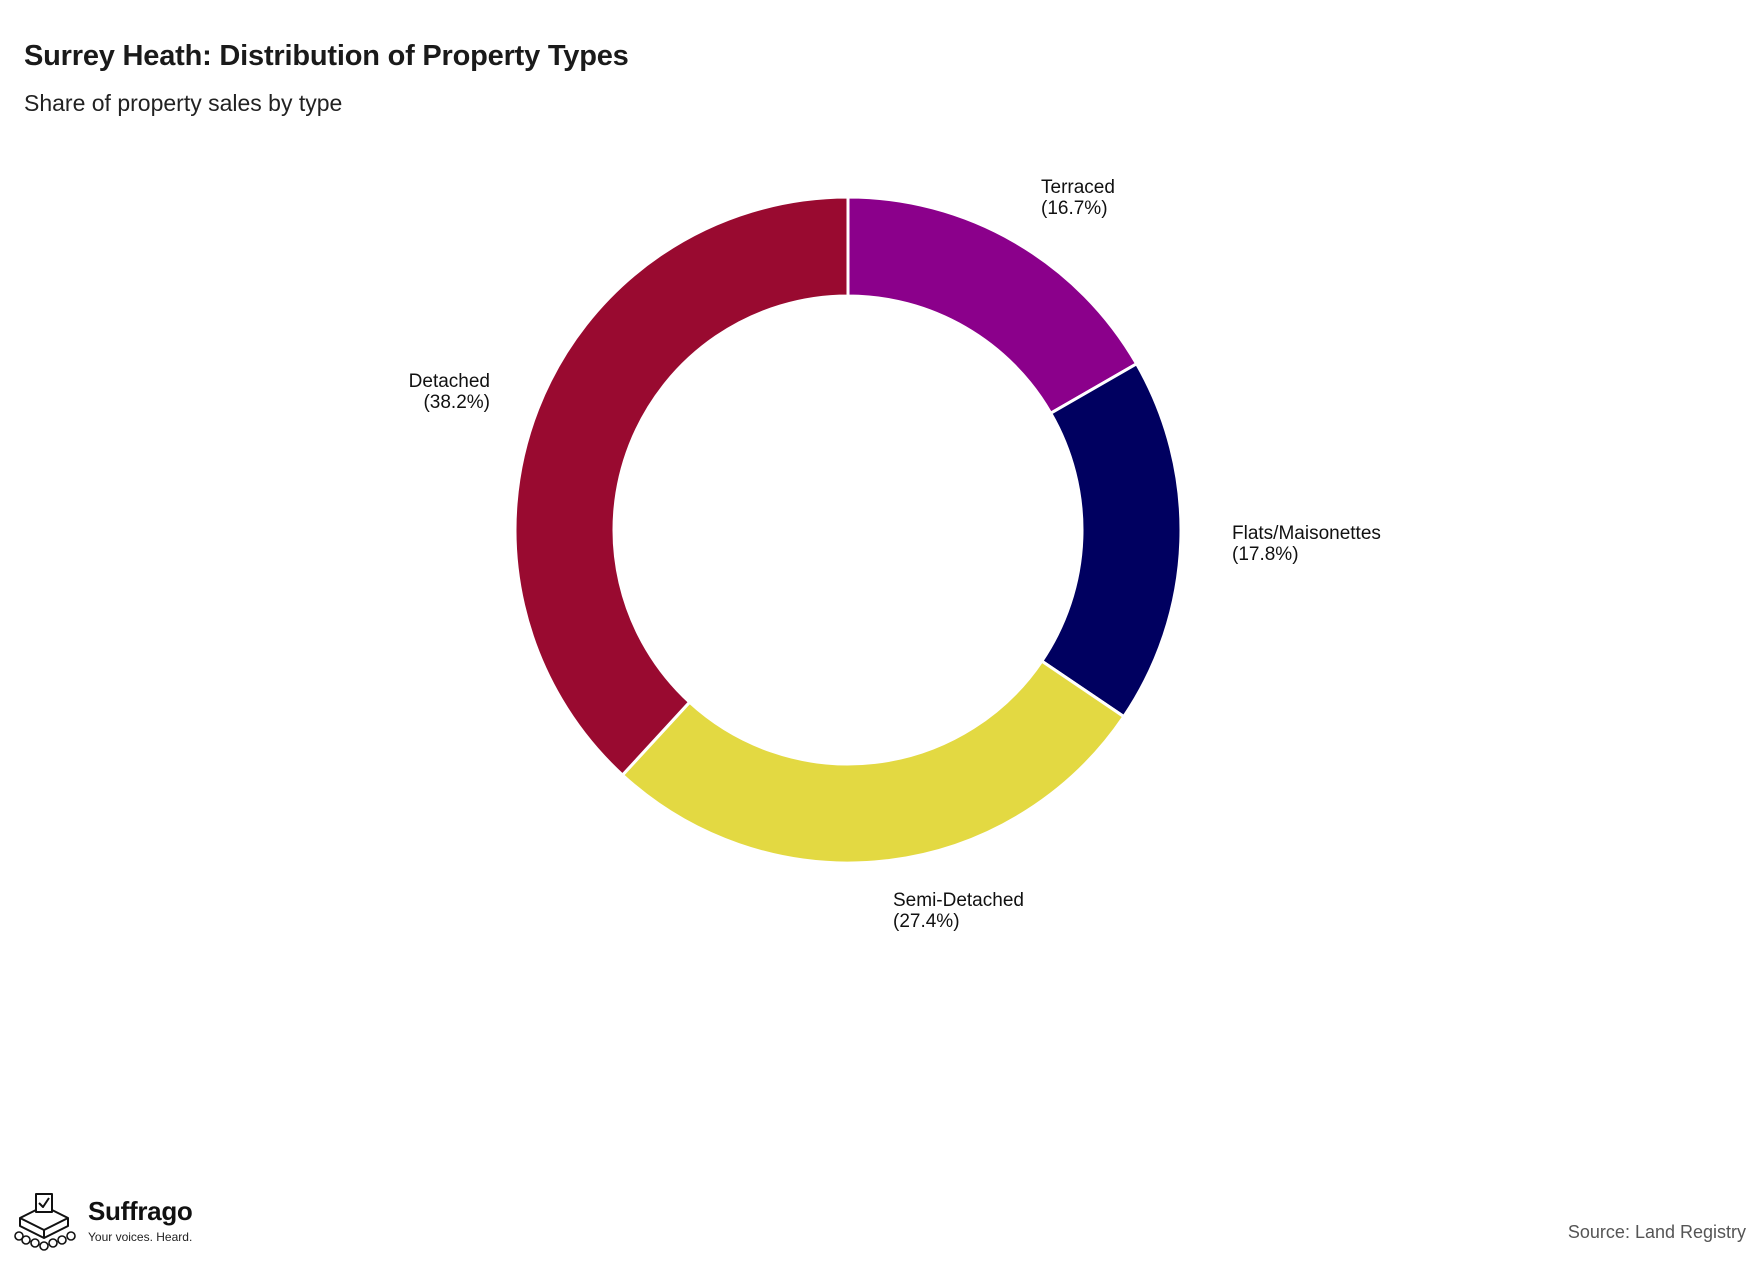 The image size is (1758, 1265). Describe the element at coordinates (1111, 540) in the screenshot. I see `slice-flats-maisonettes` at that location.